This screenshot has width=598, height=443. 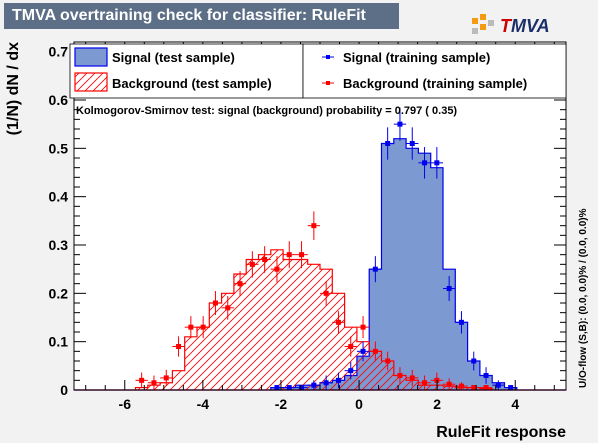 What do you see at coordinates (59, 148) in the screenshot?
I see `y-tick-label: 0.5` at bounding box center [59, 148].